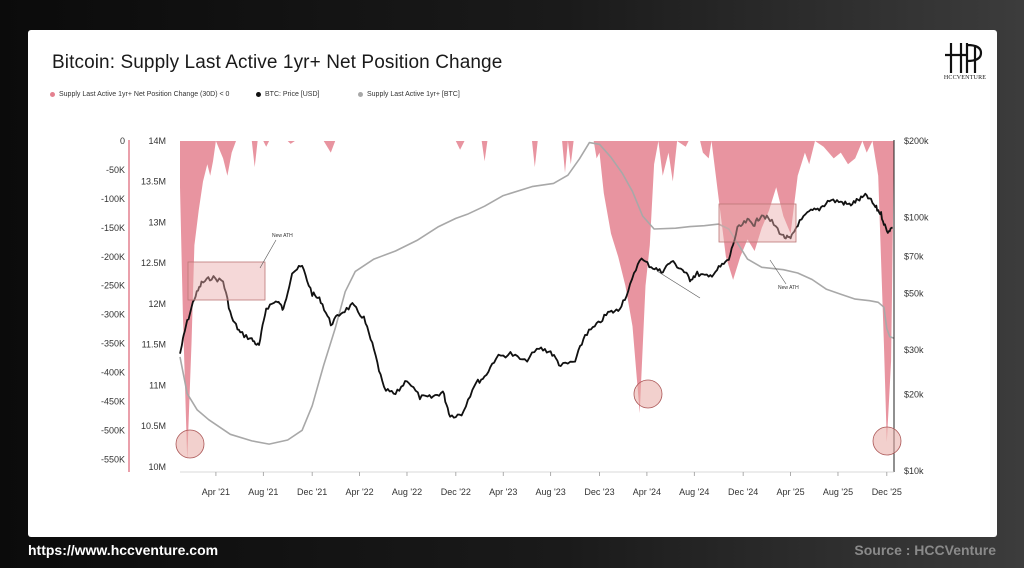 This screenshot has height=568, width=1024. Describe the element at coordinates (648, 394) in the screenshot. I see `bottom-circle-2024` at that location.